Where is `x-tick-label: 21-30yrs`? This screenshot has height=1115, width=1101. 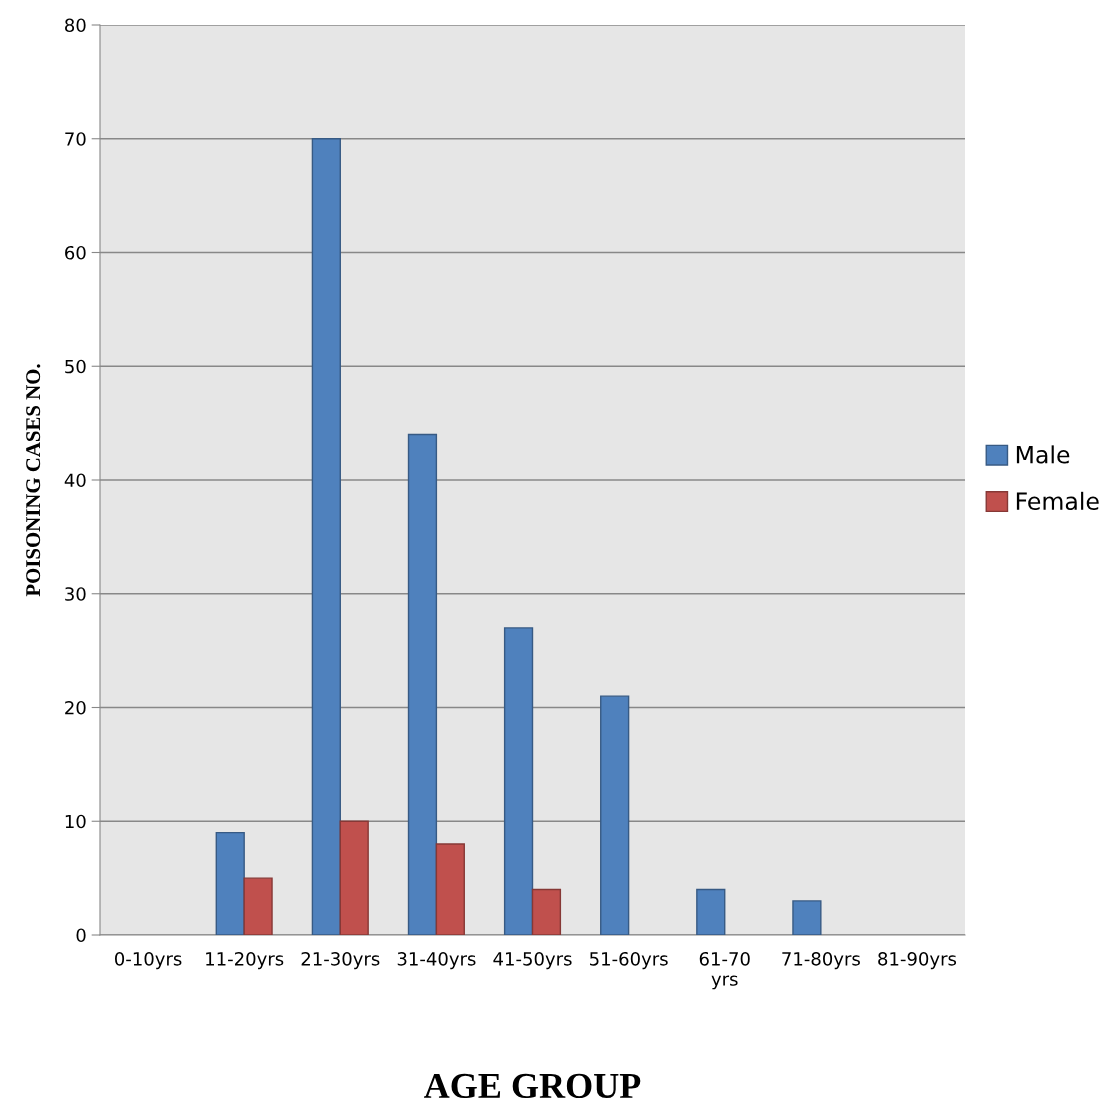 x-tick-label: 21-30yrs is located at coordinates (340, 960).